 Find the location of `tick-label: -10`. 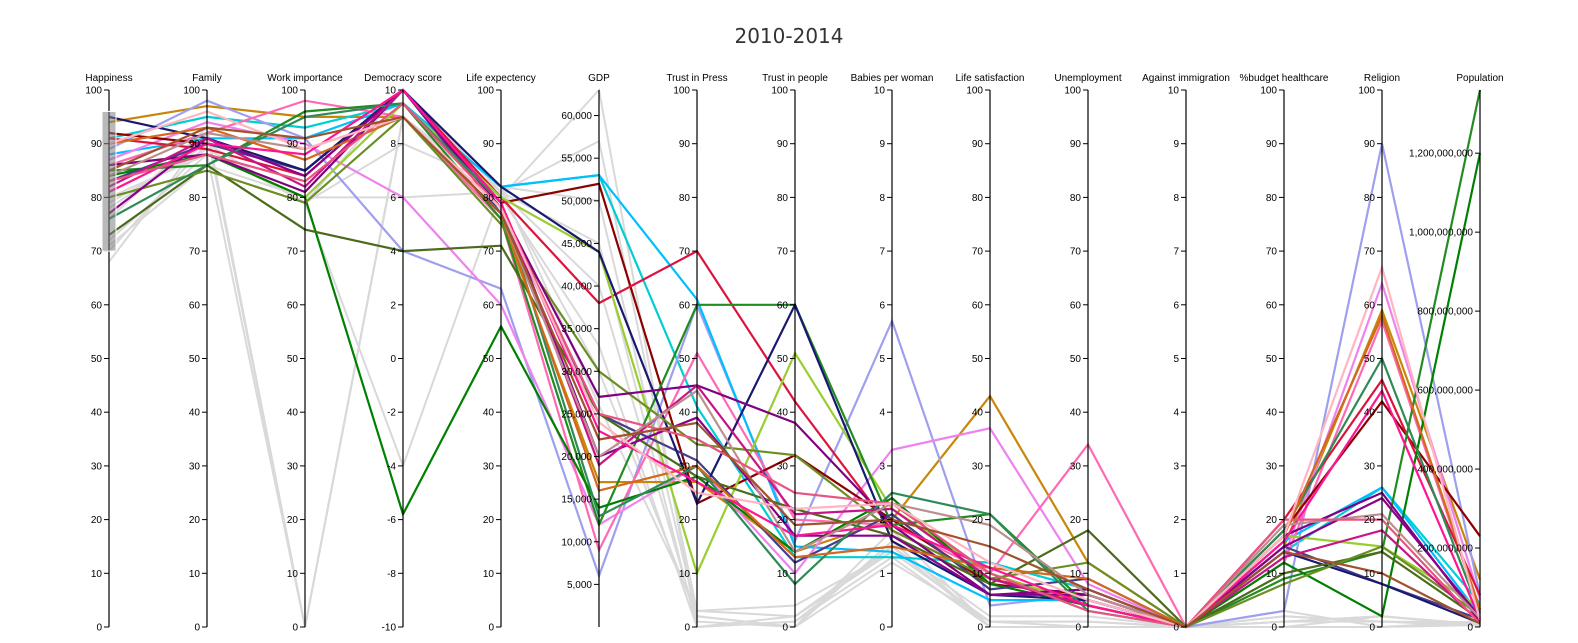

tick-label: -10 is located at coordinates (389, 628).